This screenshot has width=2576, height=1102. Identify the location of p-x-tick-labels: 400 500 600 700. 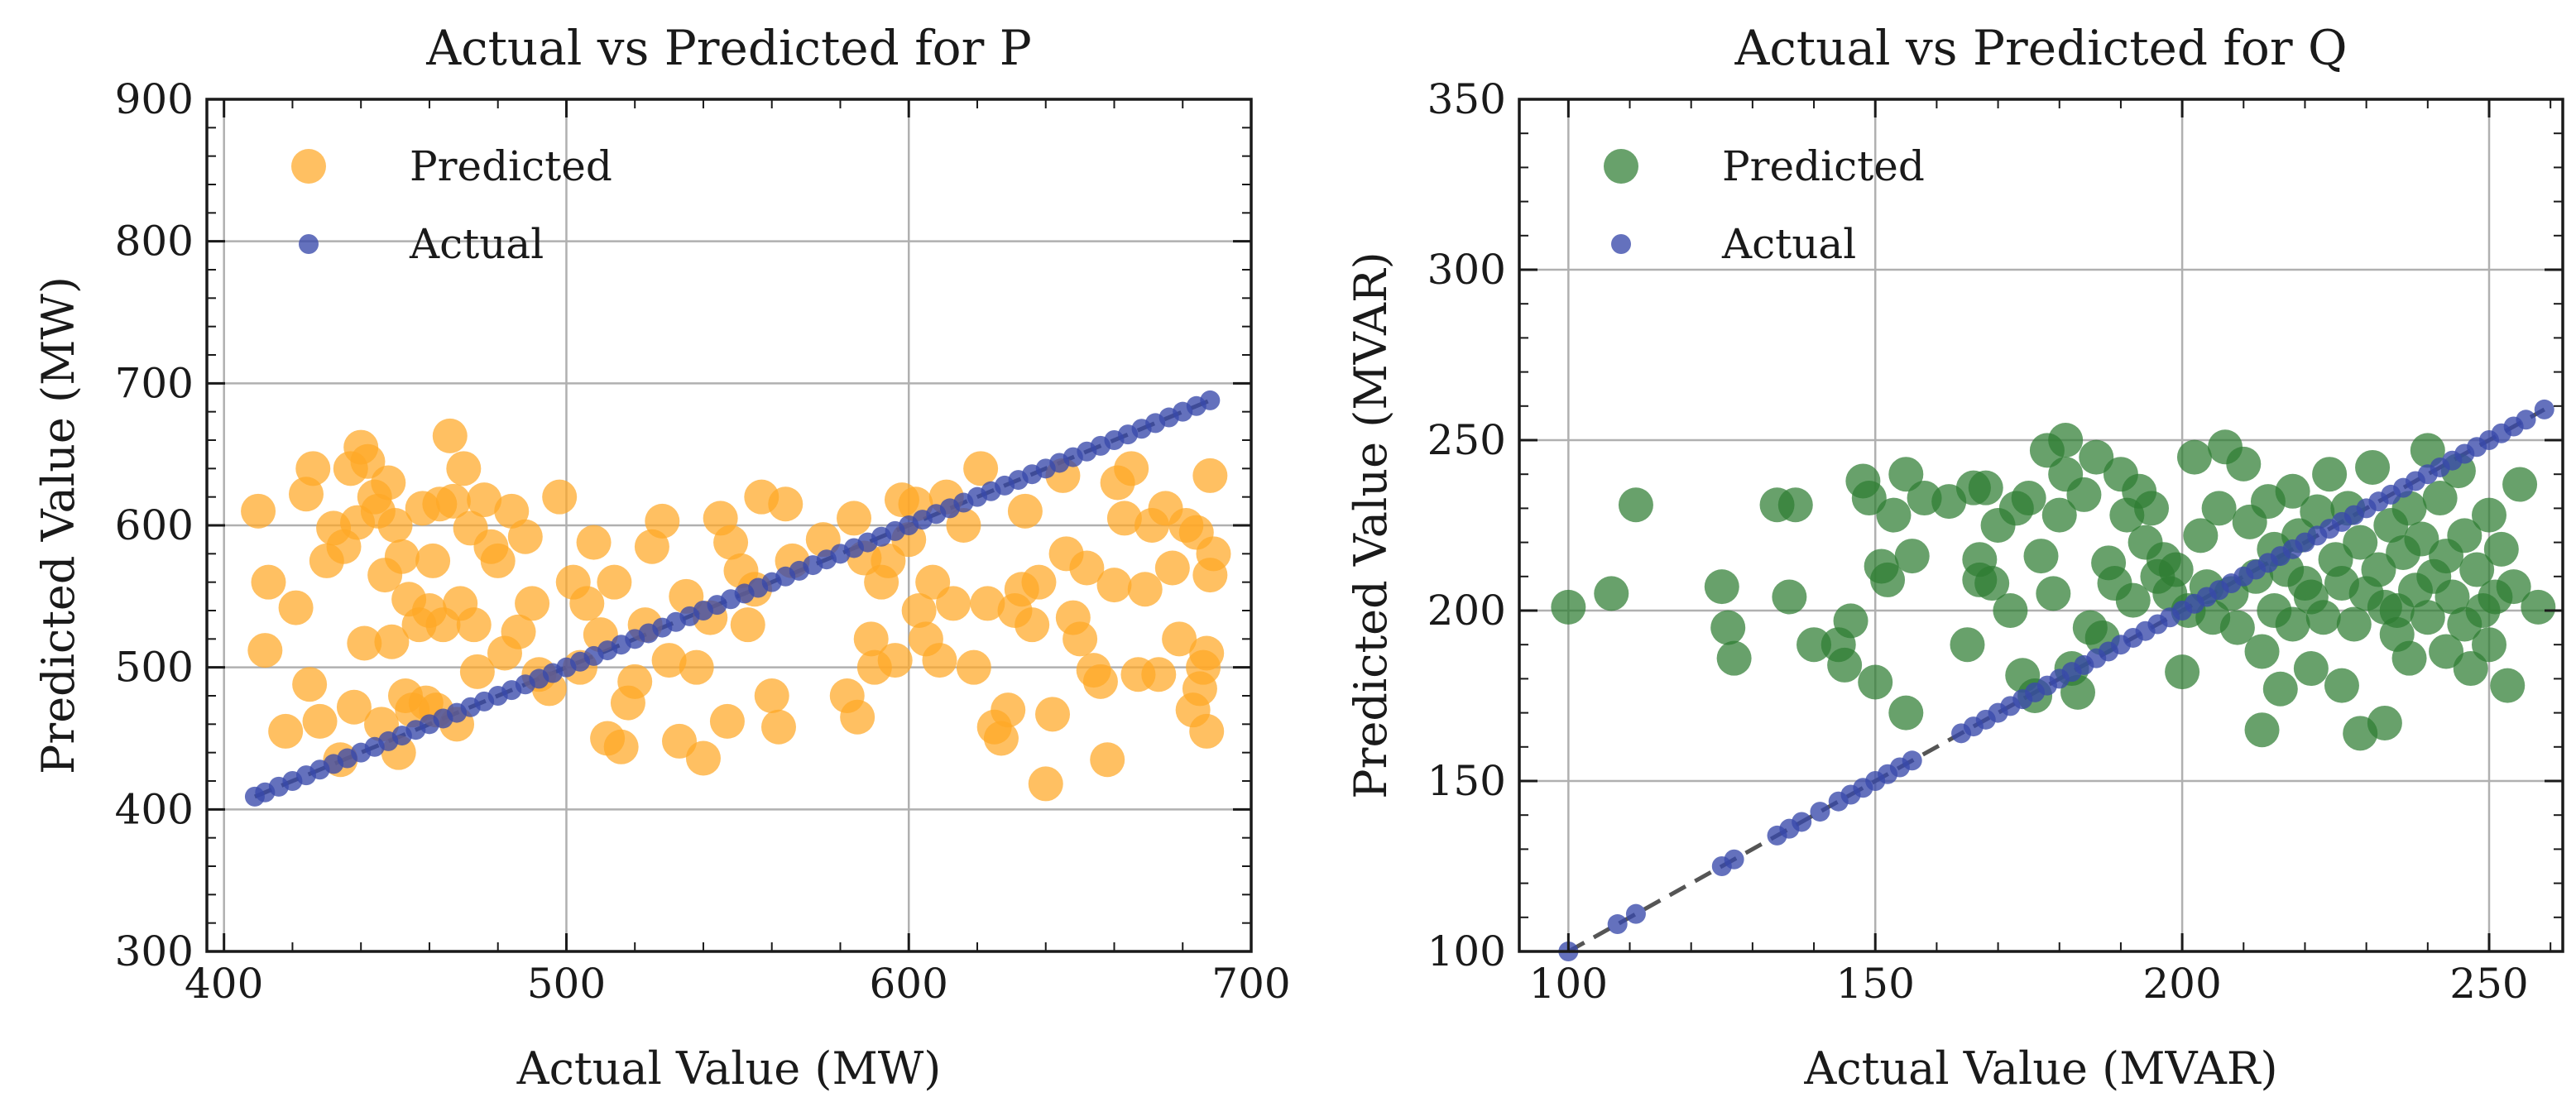
(738, 984).